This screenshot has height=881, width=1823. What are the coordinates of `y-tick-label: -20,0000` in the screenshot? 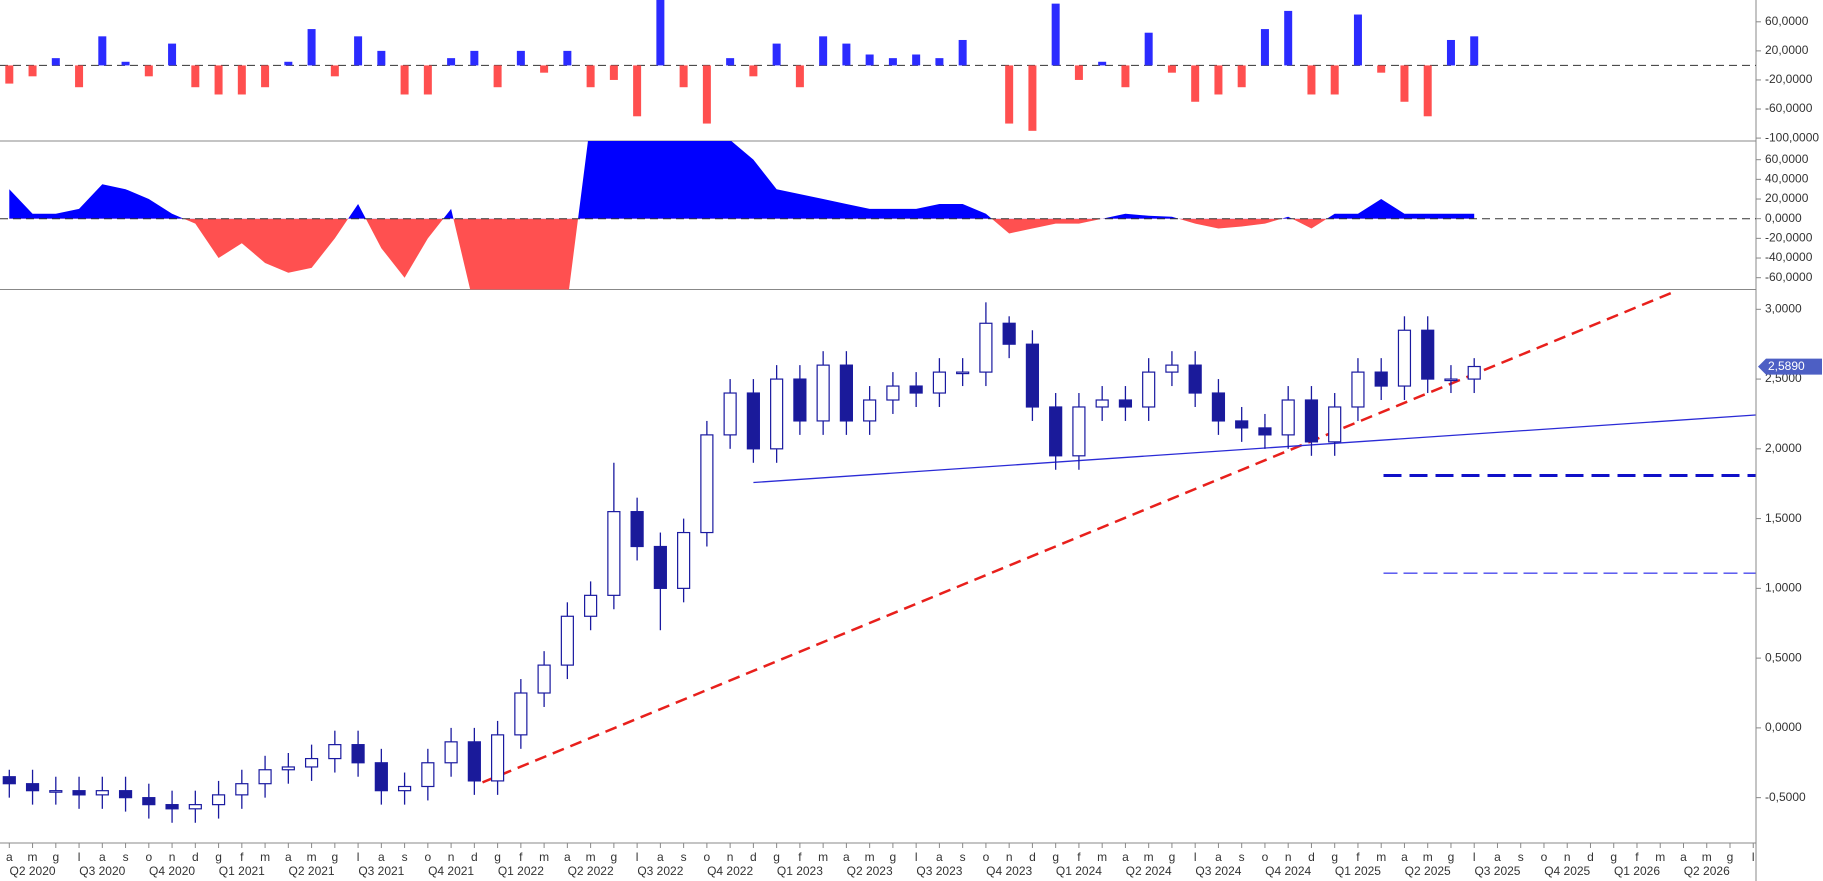 It's located at (1789, 79).